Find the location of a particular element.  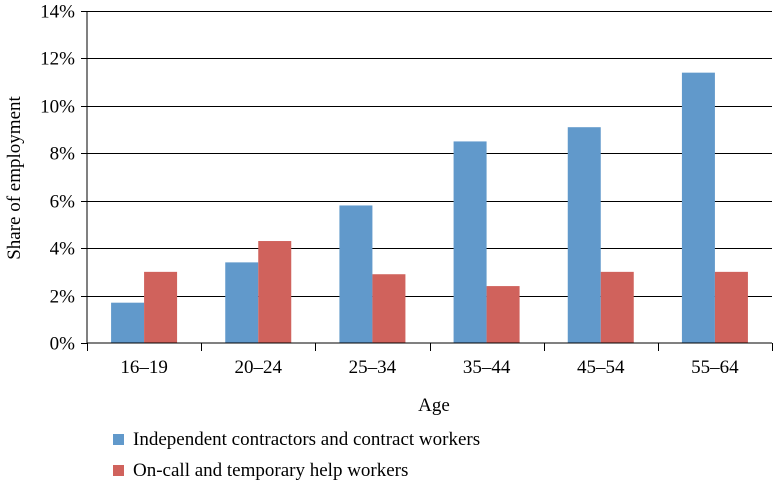

y-tick-label: 12% is located at coordinates (57, 59).